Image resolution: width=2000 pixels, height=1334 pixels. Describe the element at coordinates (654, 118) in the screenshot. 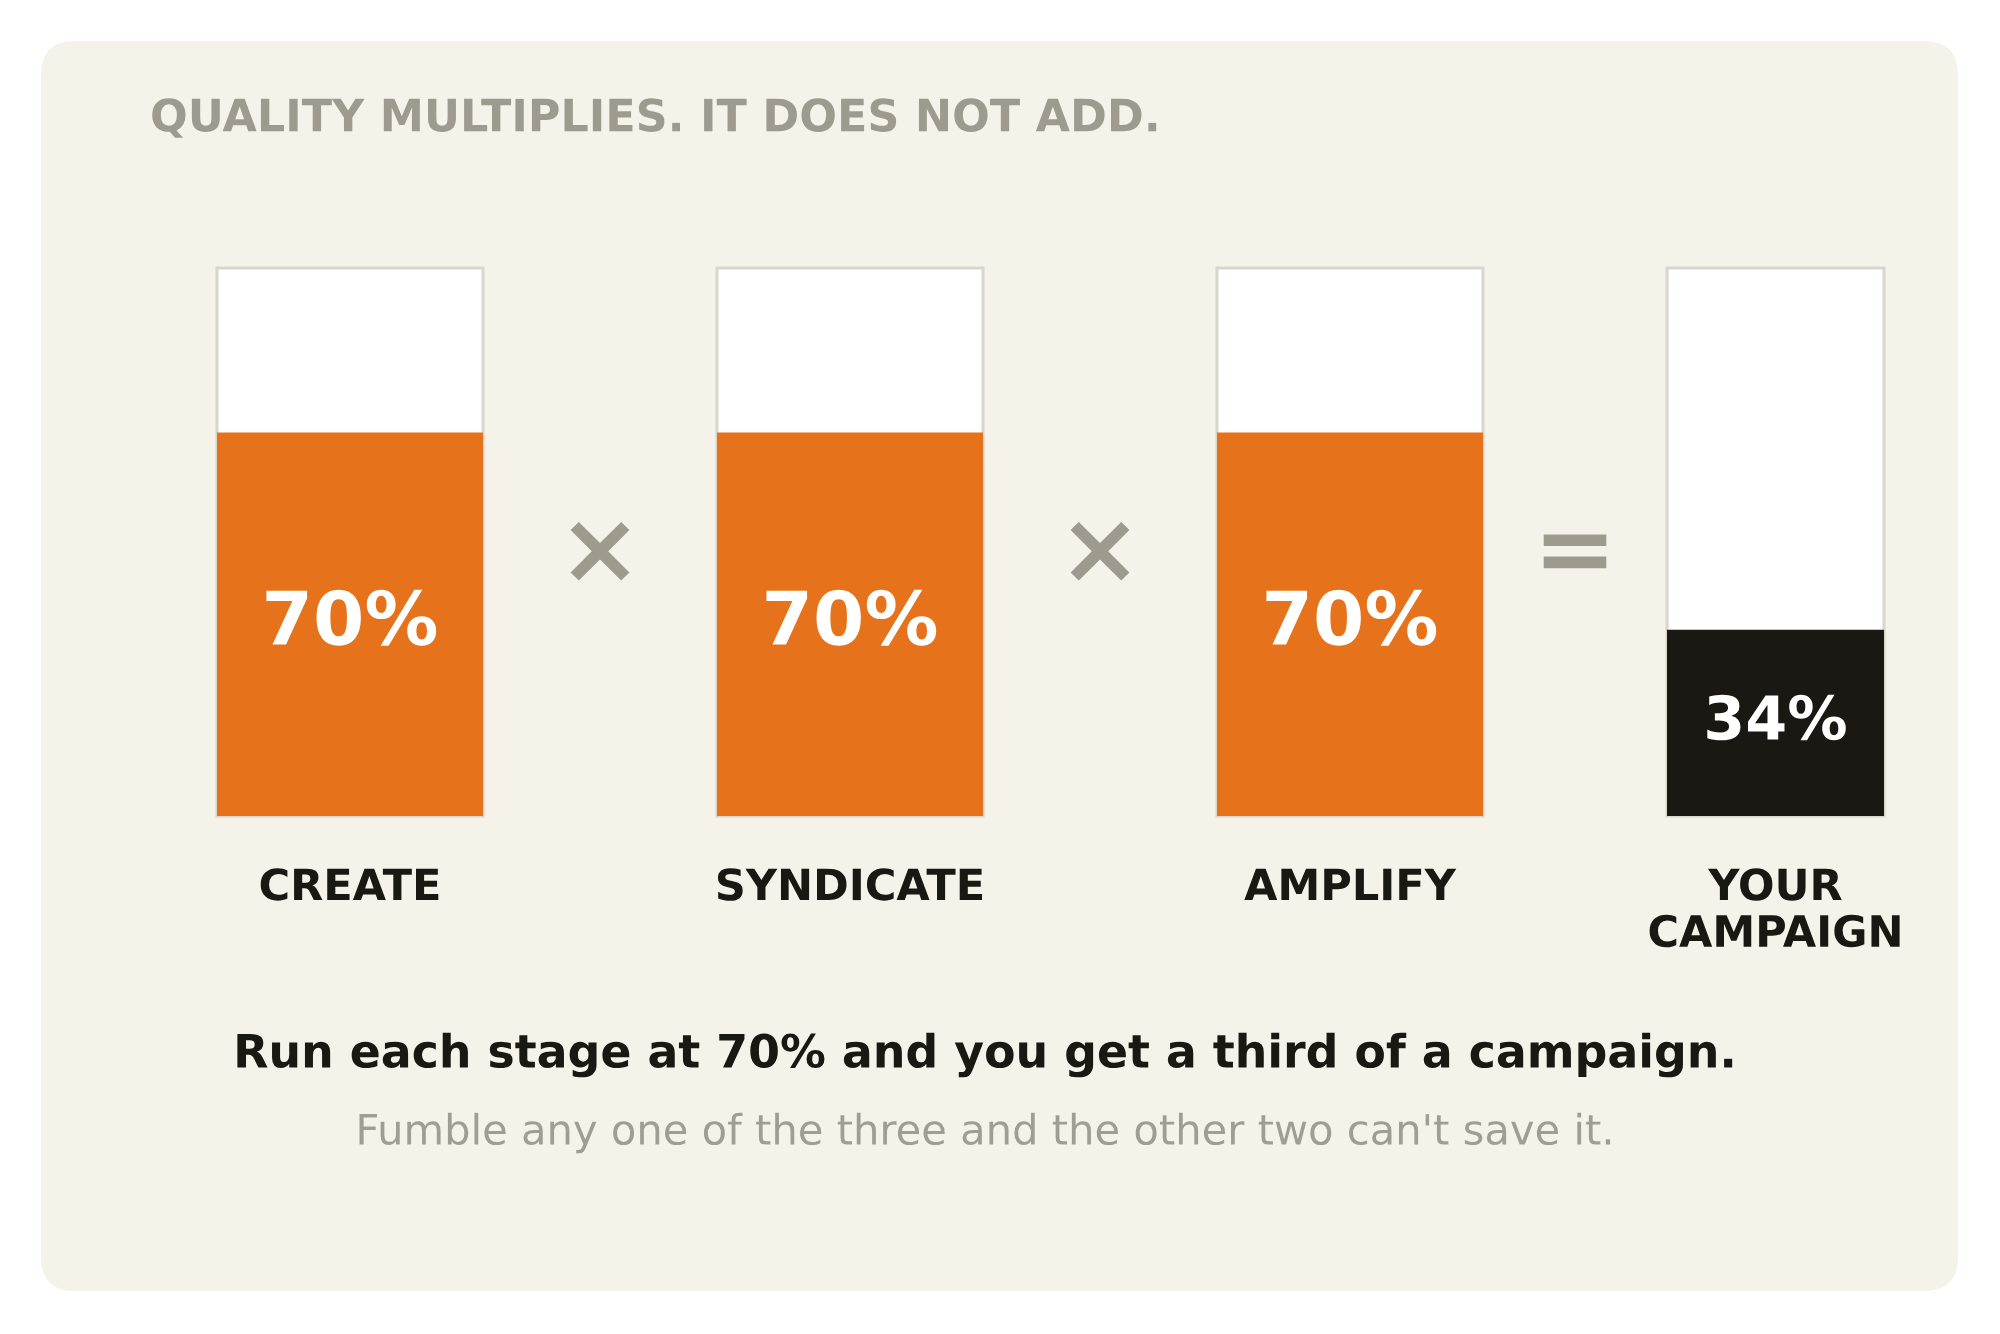

I see `chart-title: QUALITY MULTIPLIES. IT DOES NOT ADD.` at that location.